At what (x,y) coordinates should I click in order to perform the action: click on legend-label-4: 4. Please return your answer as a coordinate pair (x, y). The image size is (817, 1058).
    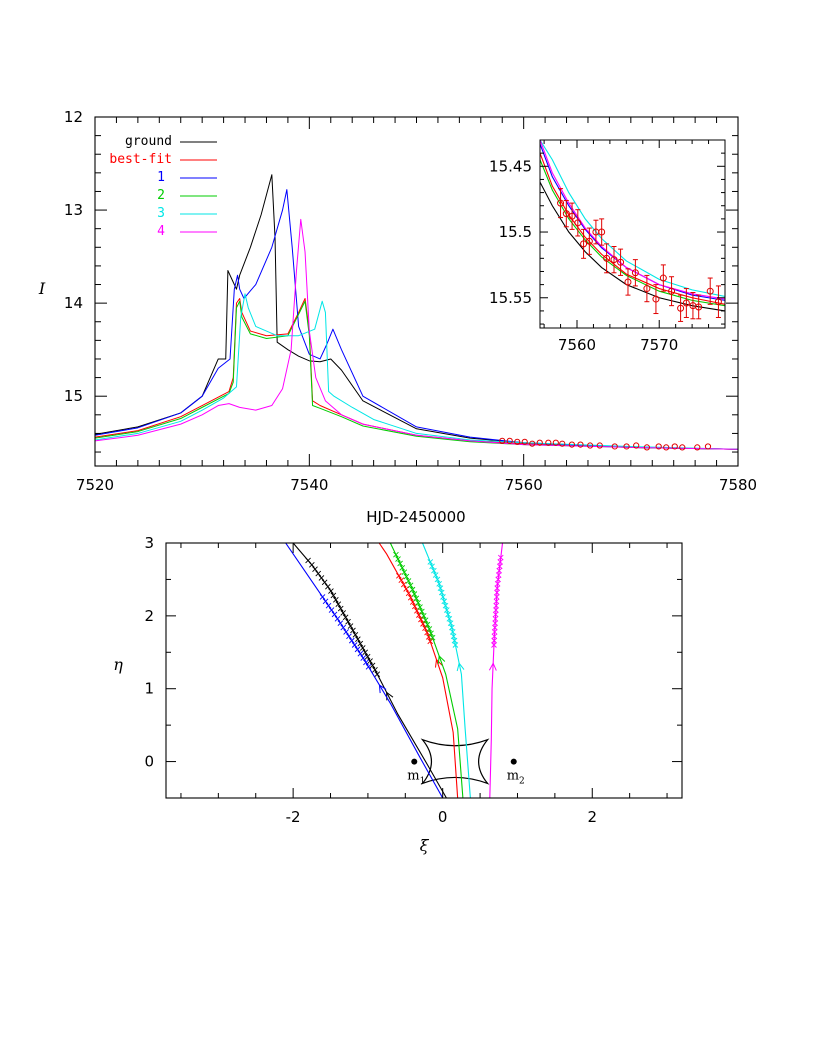
    Looking at the image, I should click on (161, 231).